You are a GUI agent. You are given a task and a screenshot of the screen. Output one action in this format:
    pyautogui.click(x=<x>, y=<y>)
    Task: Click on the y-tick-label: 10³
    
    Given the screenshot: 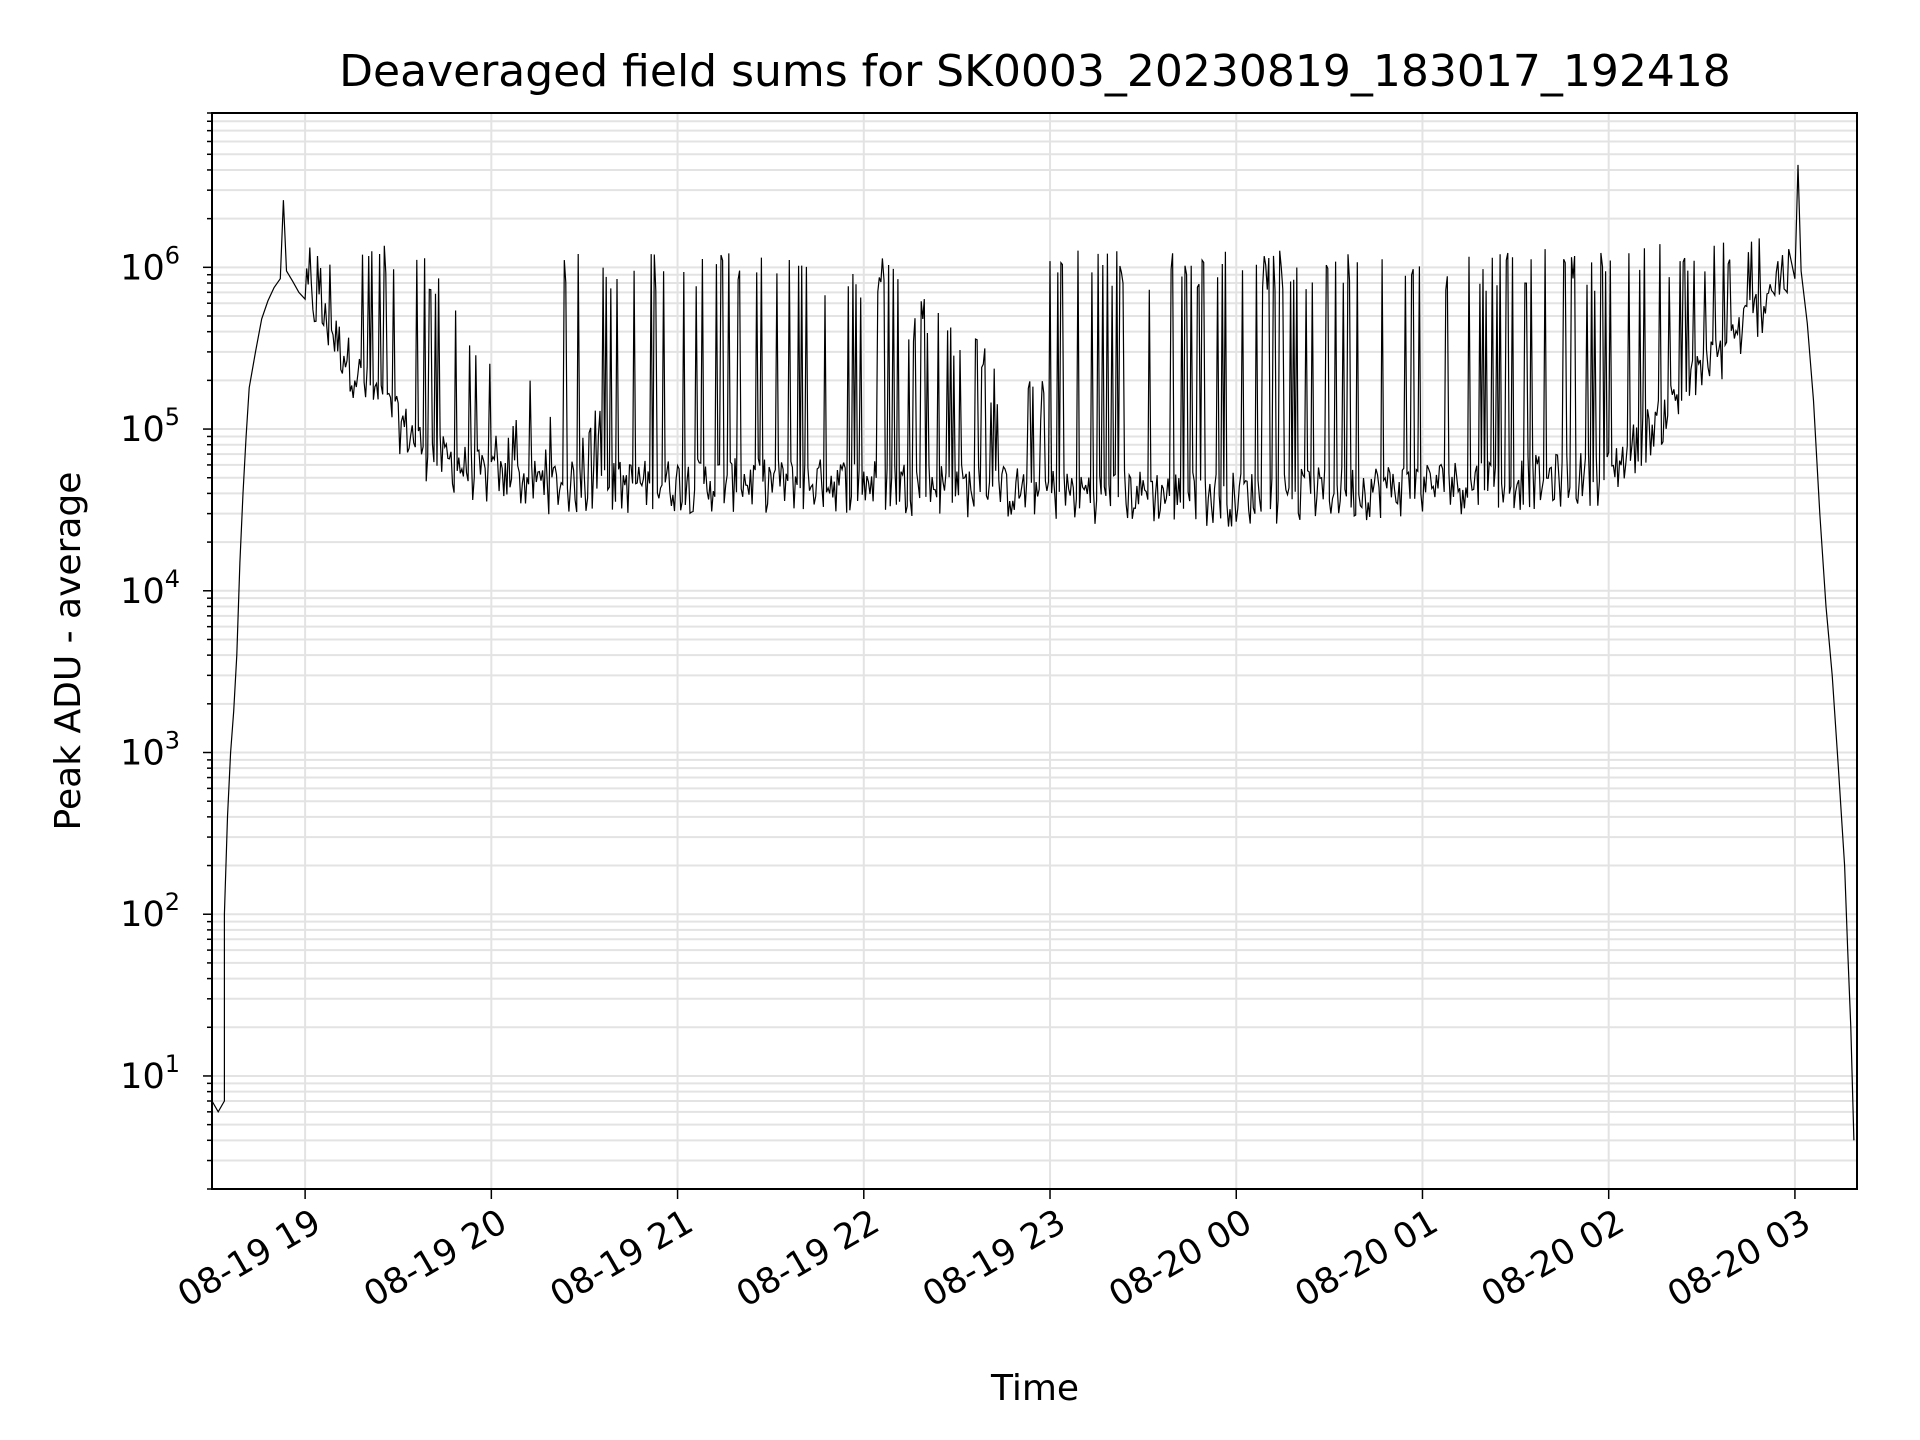 What is the action you would take?
    pyautogui.click(x=150, y=750)
    